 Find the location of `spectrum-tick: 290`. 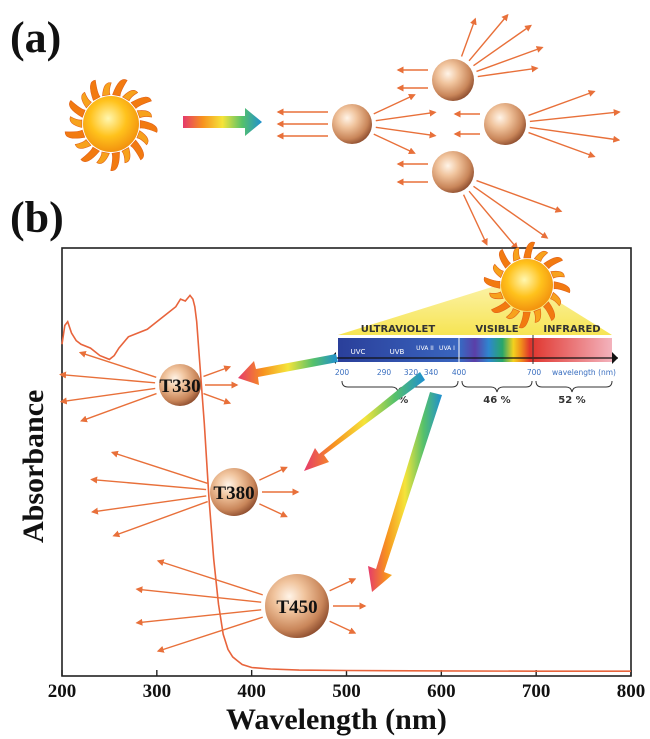

spectrum-tick: 290 is located at coordinates (384, 372).